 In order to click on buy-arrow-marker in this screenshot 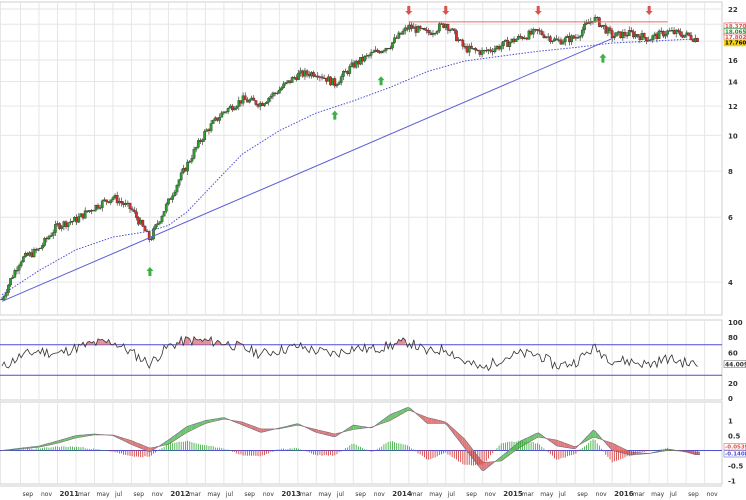, I will do `click(150, 272)`.